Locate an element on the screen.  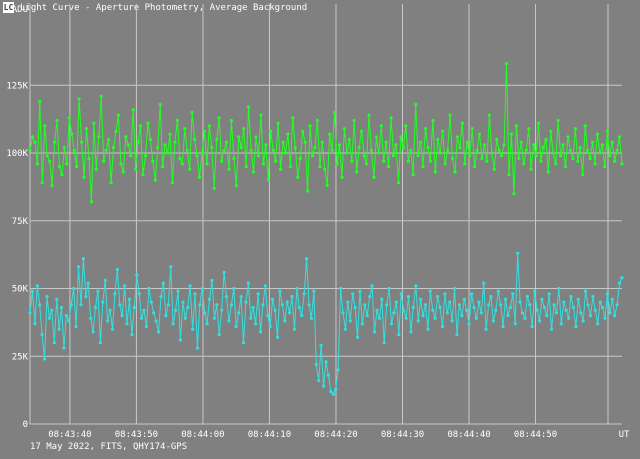
y-tick-label: 50K is located at coordinates (20, 290).